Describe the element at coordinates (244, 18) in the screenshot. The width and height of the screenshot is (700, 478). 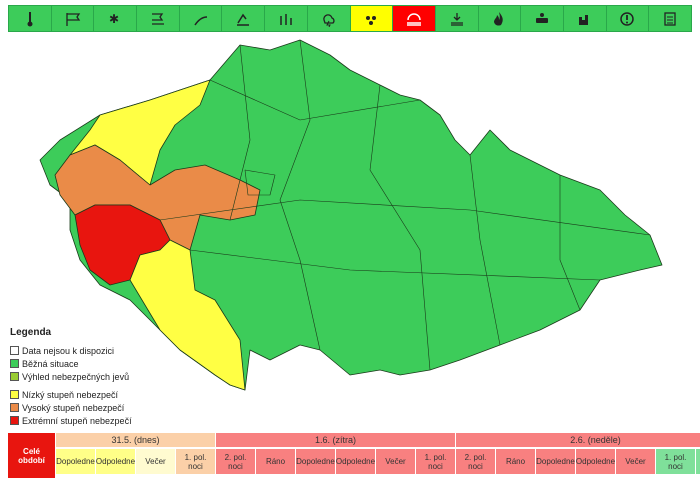
I see `tool-ice` at that location.